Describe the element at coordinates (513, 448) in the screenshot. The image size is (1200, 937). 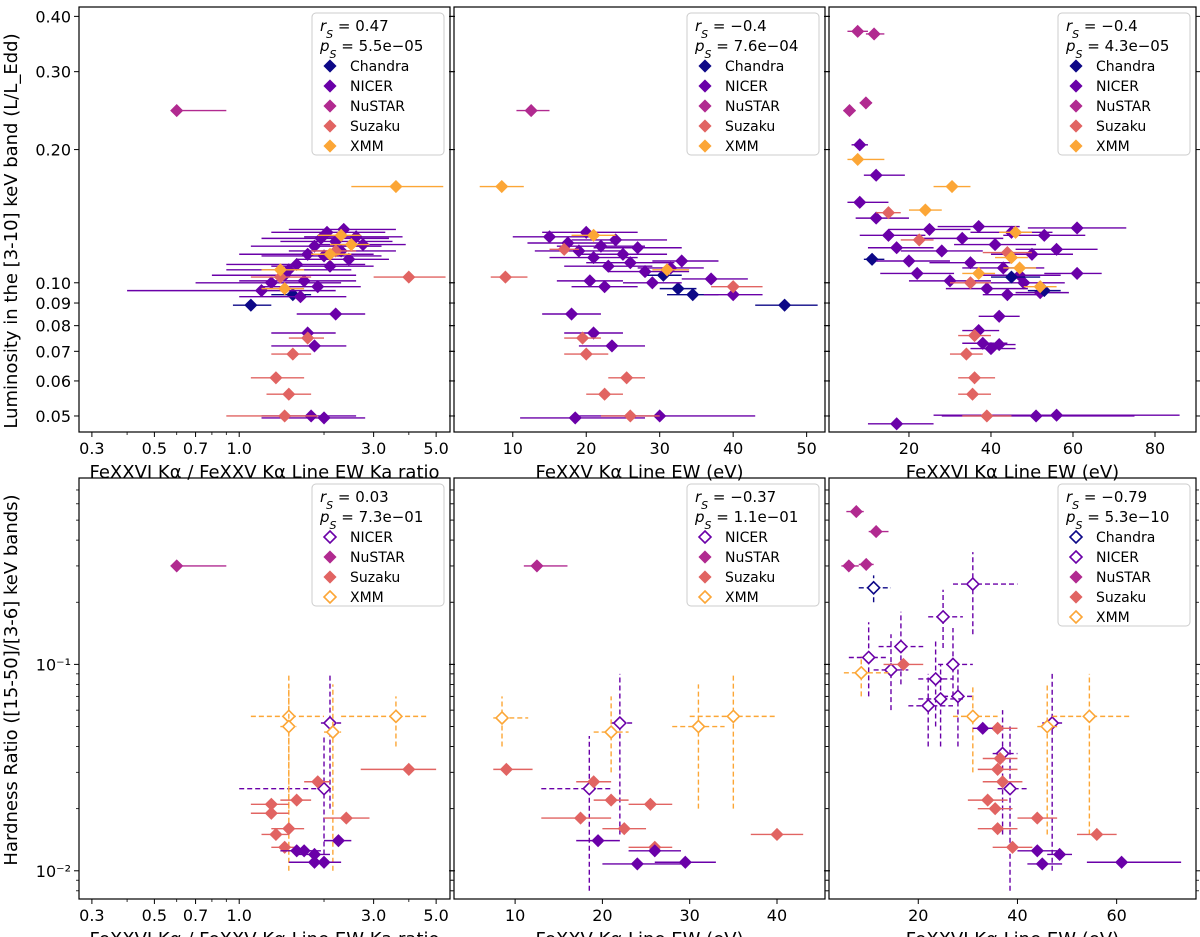
I see `x-tick-label: 10` at that location.